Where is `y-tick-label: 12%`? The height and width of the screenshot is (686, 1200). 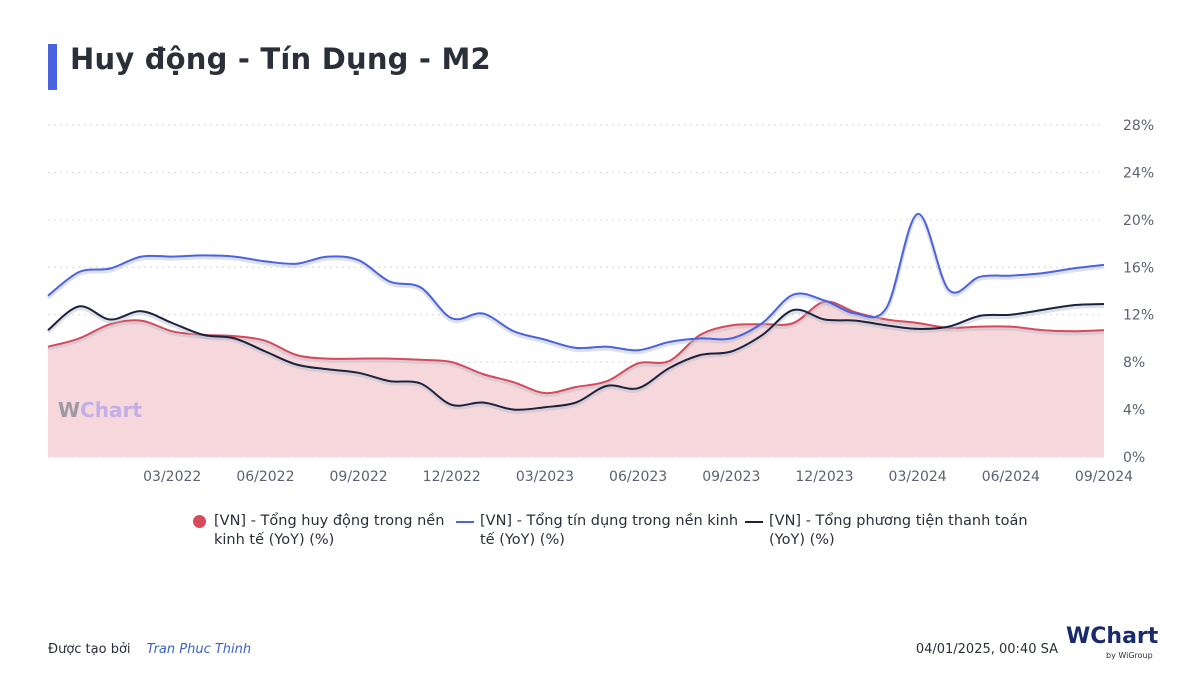 y-tick-label: 12% is located at coordinates (1138, 316).